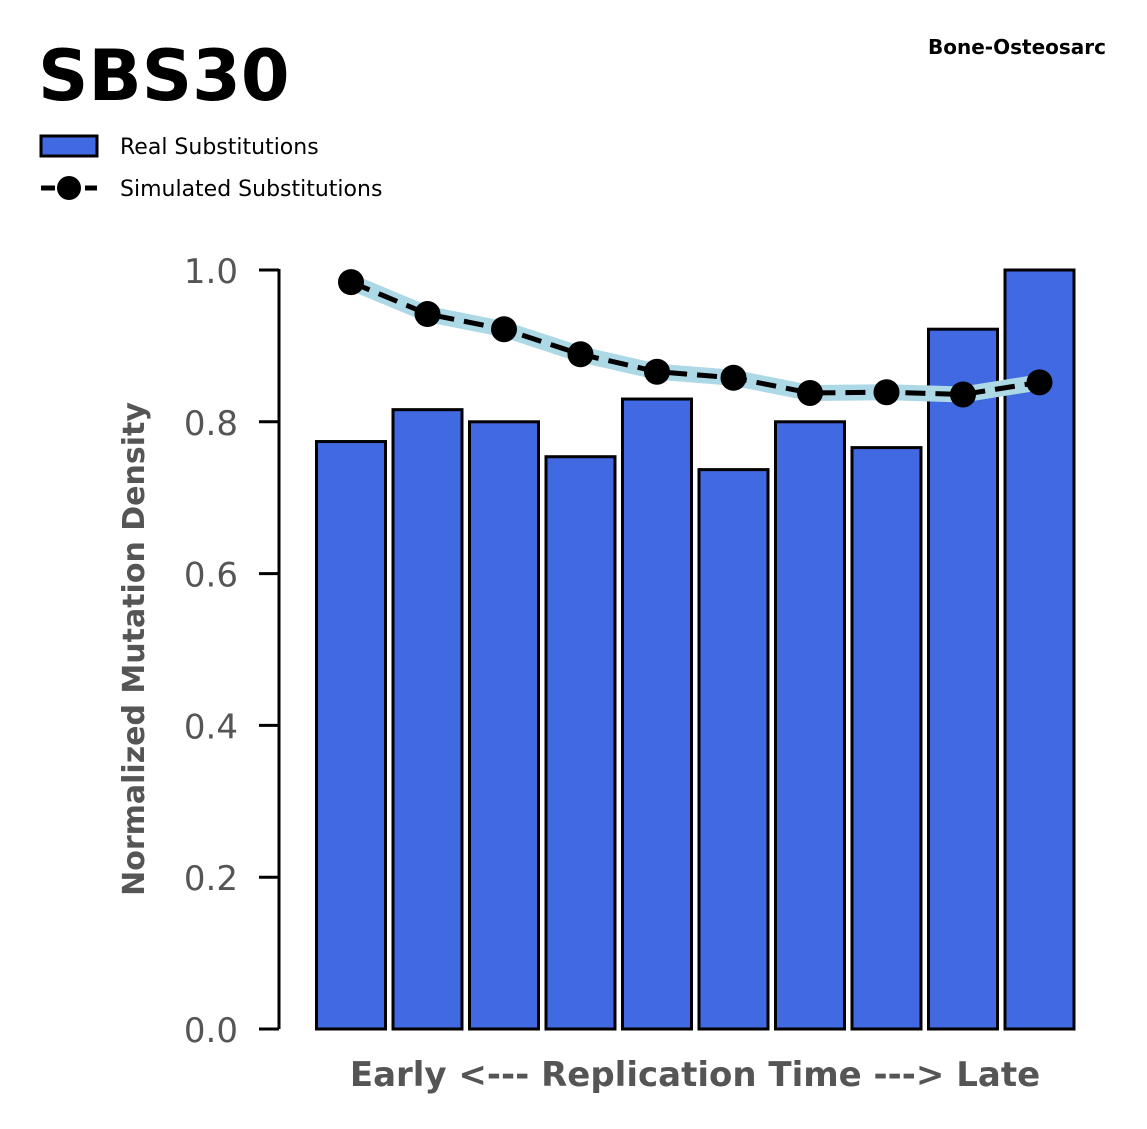 The height and width of the screenshot is (1129, 1147). I want to click on y-axis: 0.0 0.2 0.4 0.6 0.8 1.0, so click(232, 651).